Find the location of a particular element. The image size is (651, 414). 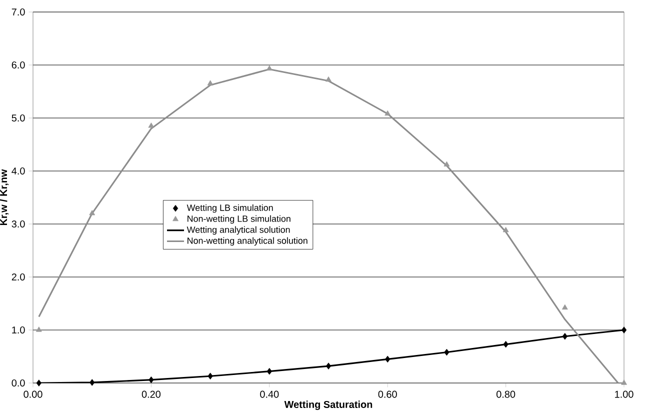

y-tick-label: 6.0 is located at coordinates (18, 65).